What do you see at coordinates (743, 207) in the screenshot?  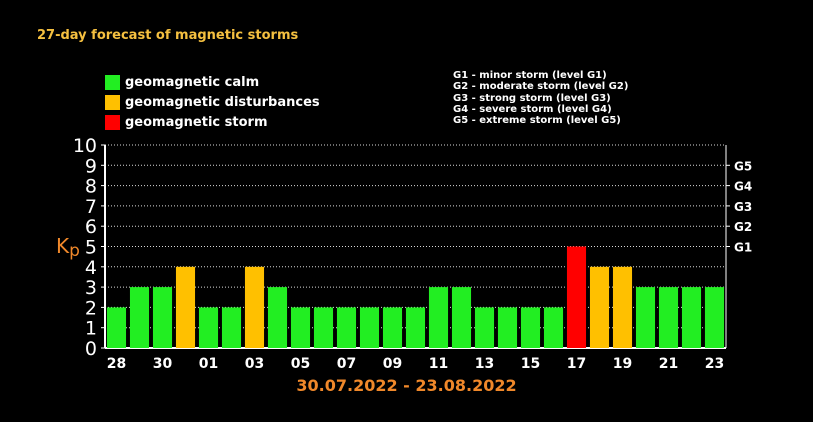 I see `right-axis-label-G3: G3` at bounding box center [743, 207].